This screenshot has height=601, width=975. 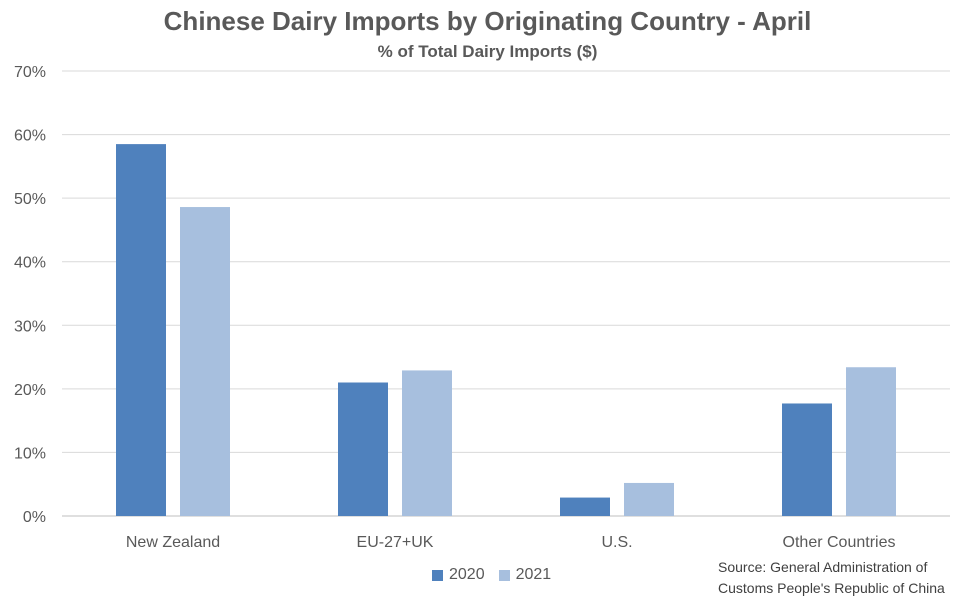 What do you see at coordinates (30, 136) in the screenshot?
I see `y-tick-label: 60%` at bounding box center [30, 136].